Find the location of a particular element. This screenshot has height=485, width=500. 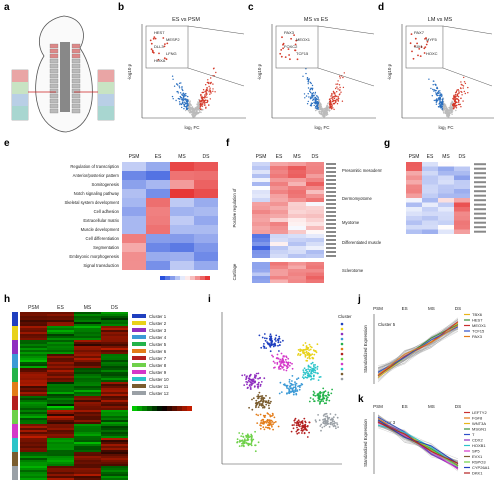

group-label: Presomitic mesoderm is located at coordinates (362, 170).